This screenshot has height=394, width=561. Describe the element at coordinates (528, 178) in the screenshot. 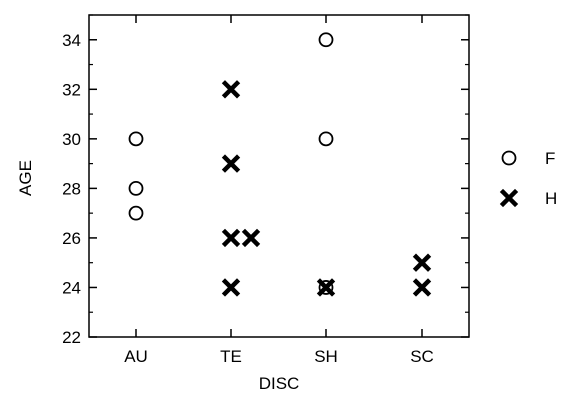

I see `legend: FH` at that location.